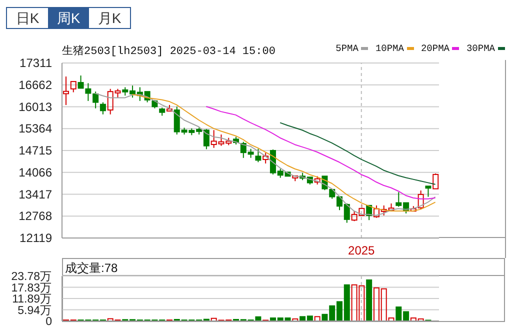 The width and height of the screenshot is (517, 328). What do you see at coordinates (36, 63) in the screenshot?
I see `y-tick-label: 17311` at bounding box center [36, 63].